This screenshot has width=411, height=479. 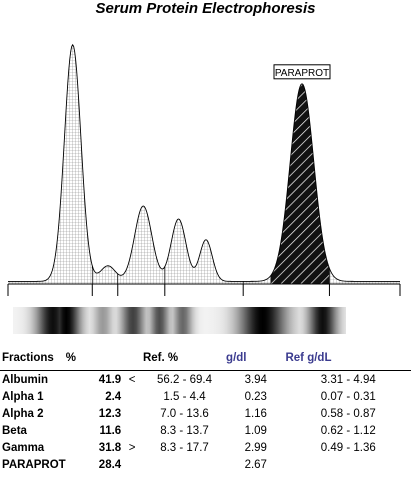 I want to click on table-row: Gamma 31.8 > 8.3 - 17.7 2.99 0.49 - 1.36, so click(x=205, y=447).